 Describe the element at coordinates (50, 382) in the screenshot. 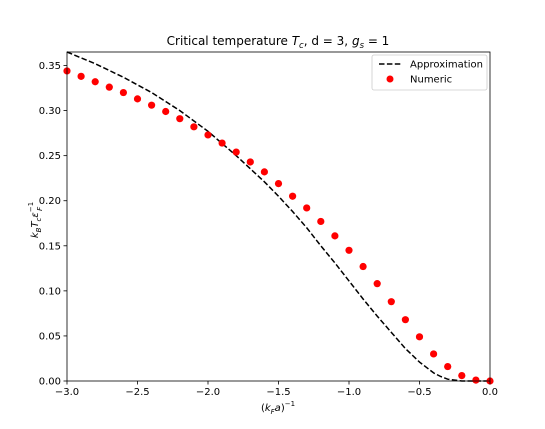

I see `y-tick-label: 0.00` at that location.